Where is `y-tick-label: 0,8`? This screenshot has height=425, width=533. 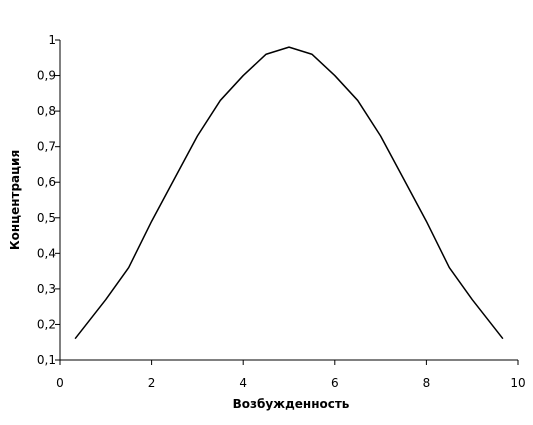 y-tick-label: 0,8 is located at coordinates (46, 111).